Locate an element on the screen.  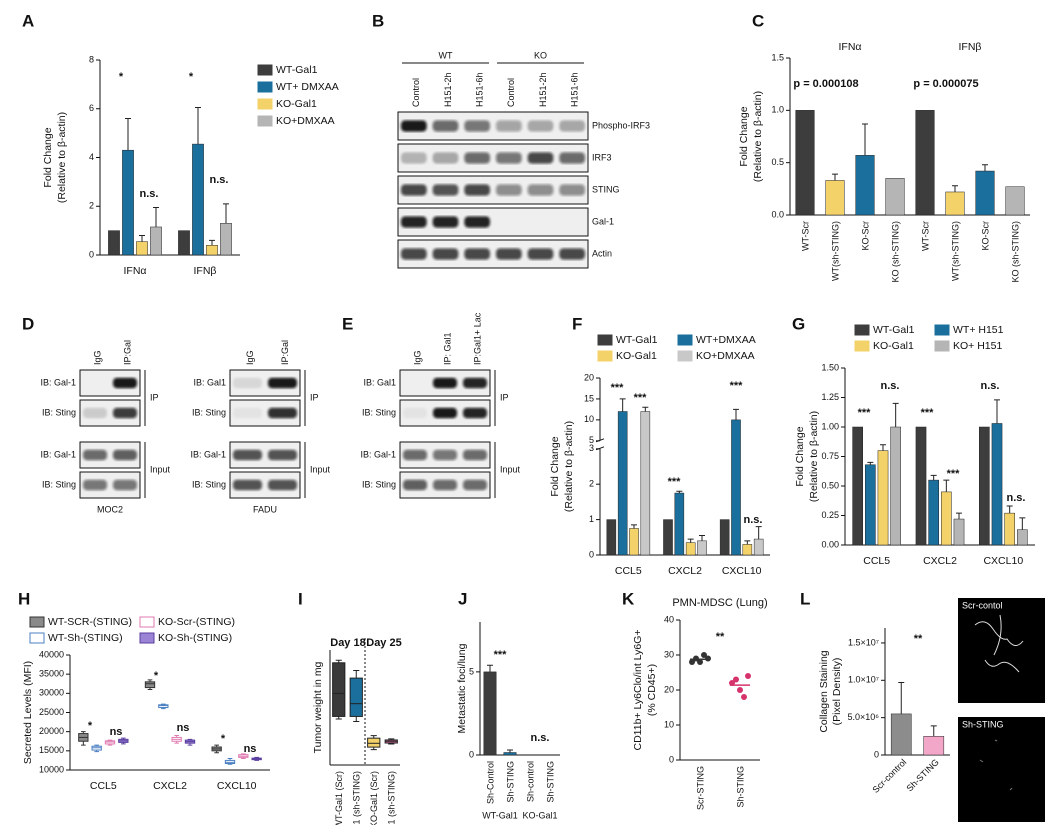
section-label: Input is located at coordinates (320, 469).